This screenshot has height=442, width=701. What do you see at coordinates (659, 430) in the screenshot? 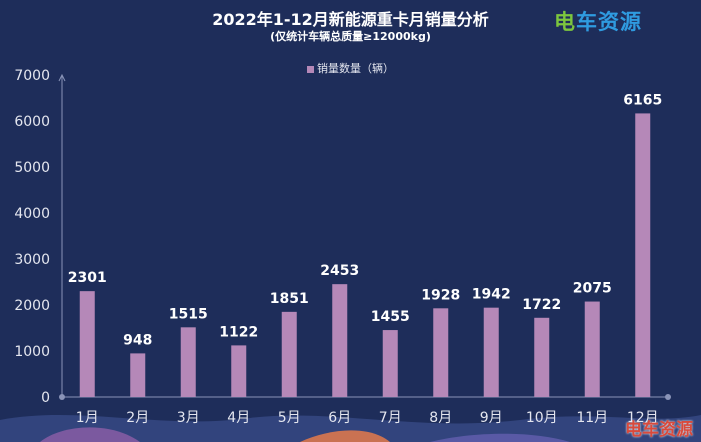
I see `watermark: 电车资源` at bounding box center [659, 430].